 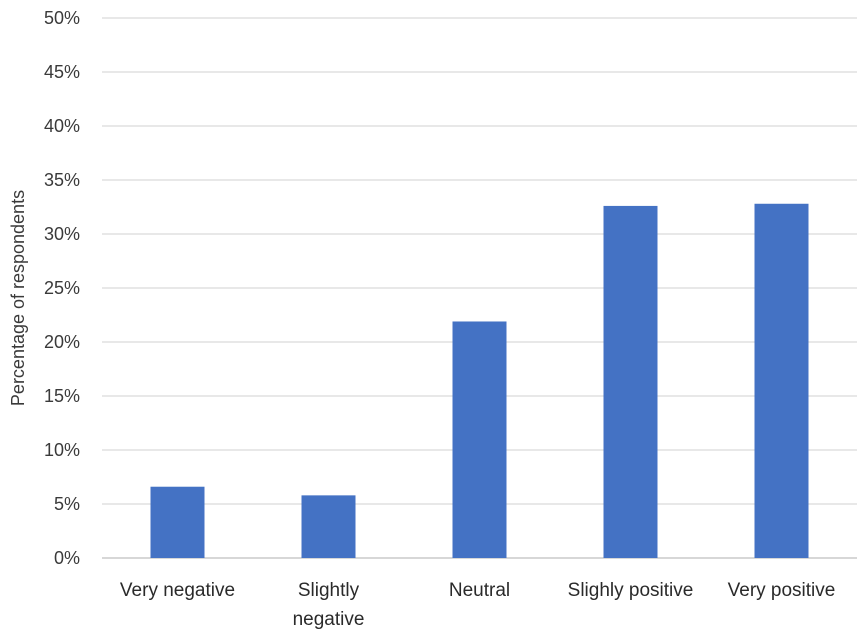 What do you see at coordinates (62, 18) in the screenshot?
I see `y-tick-label: 50%` at bounding box center [62, 18].